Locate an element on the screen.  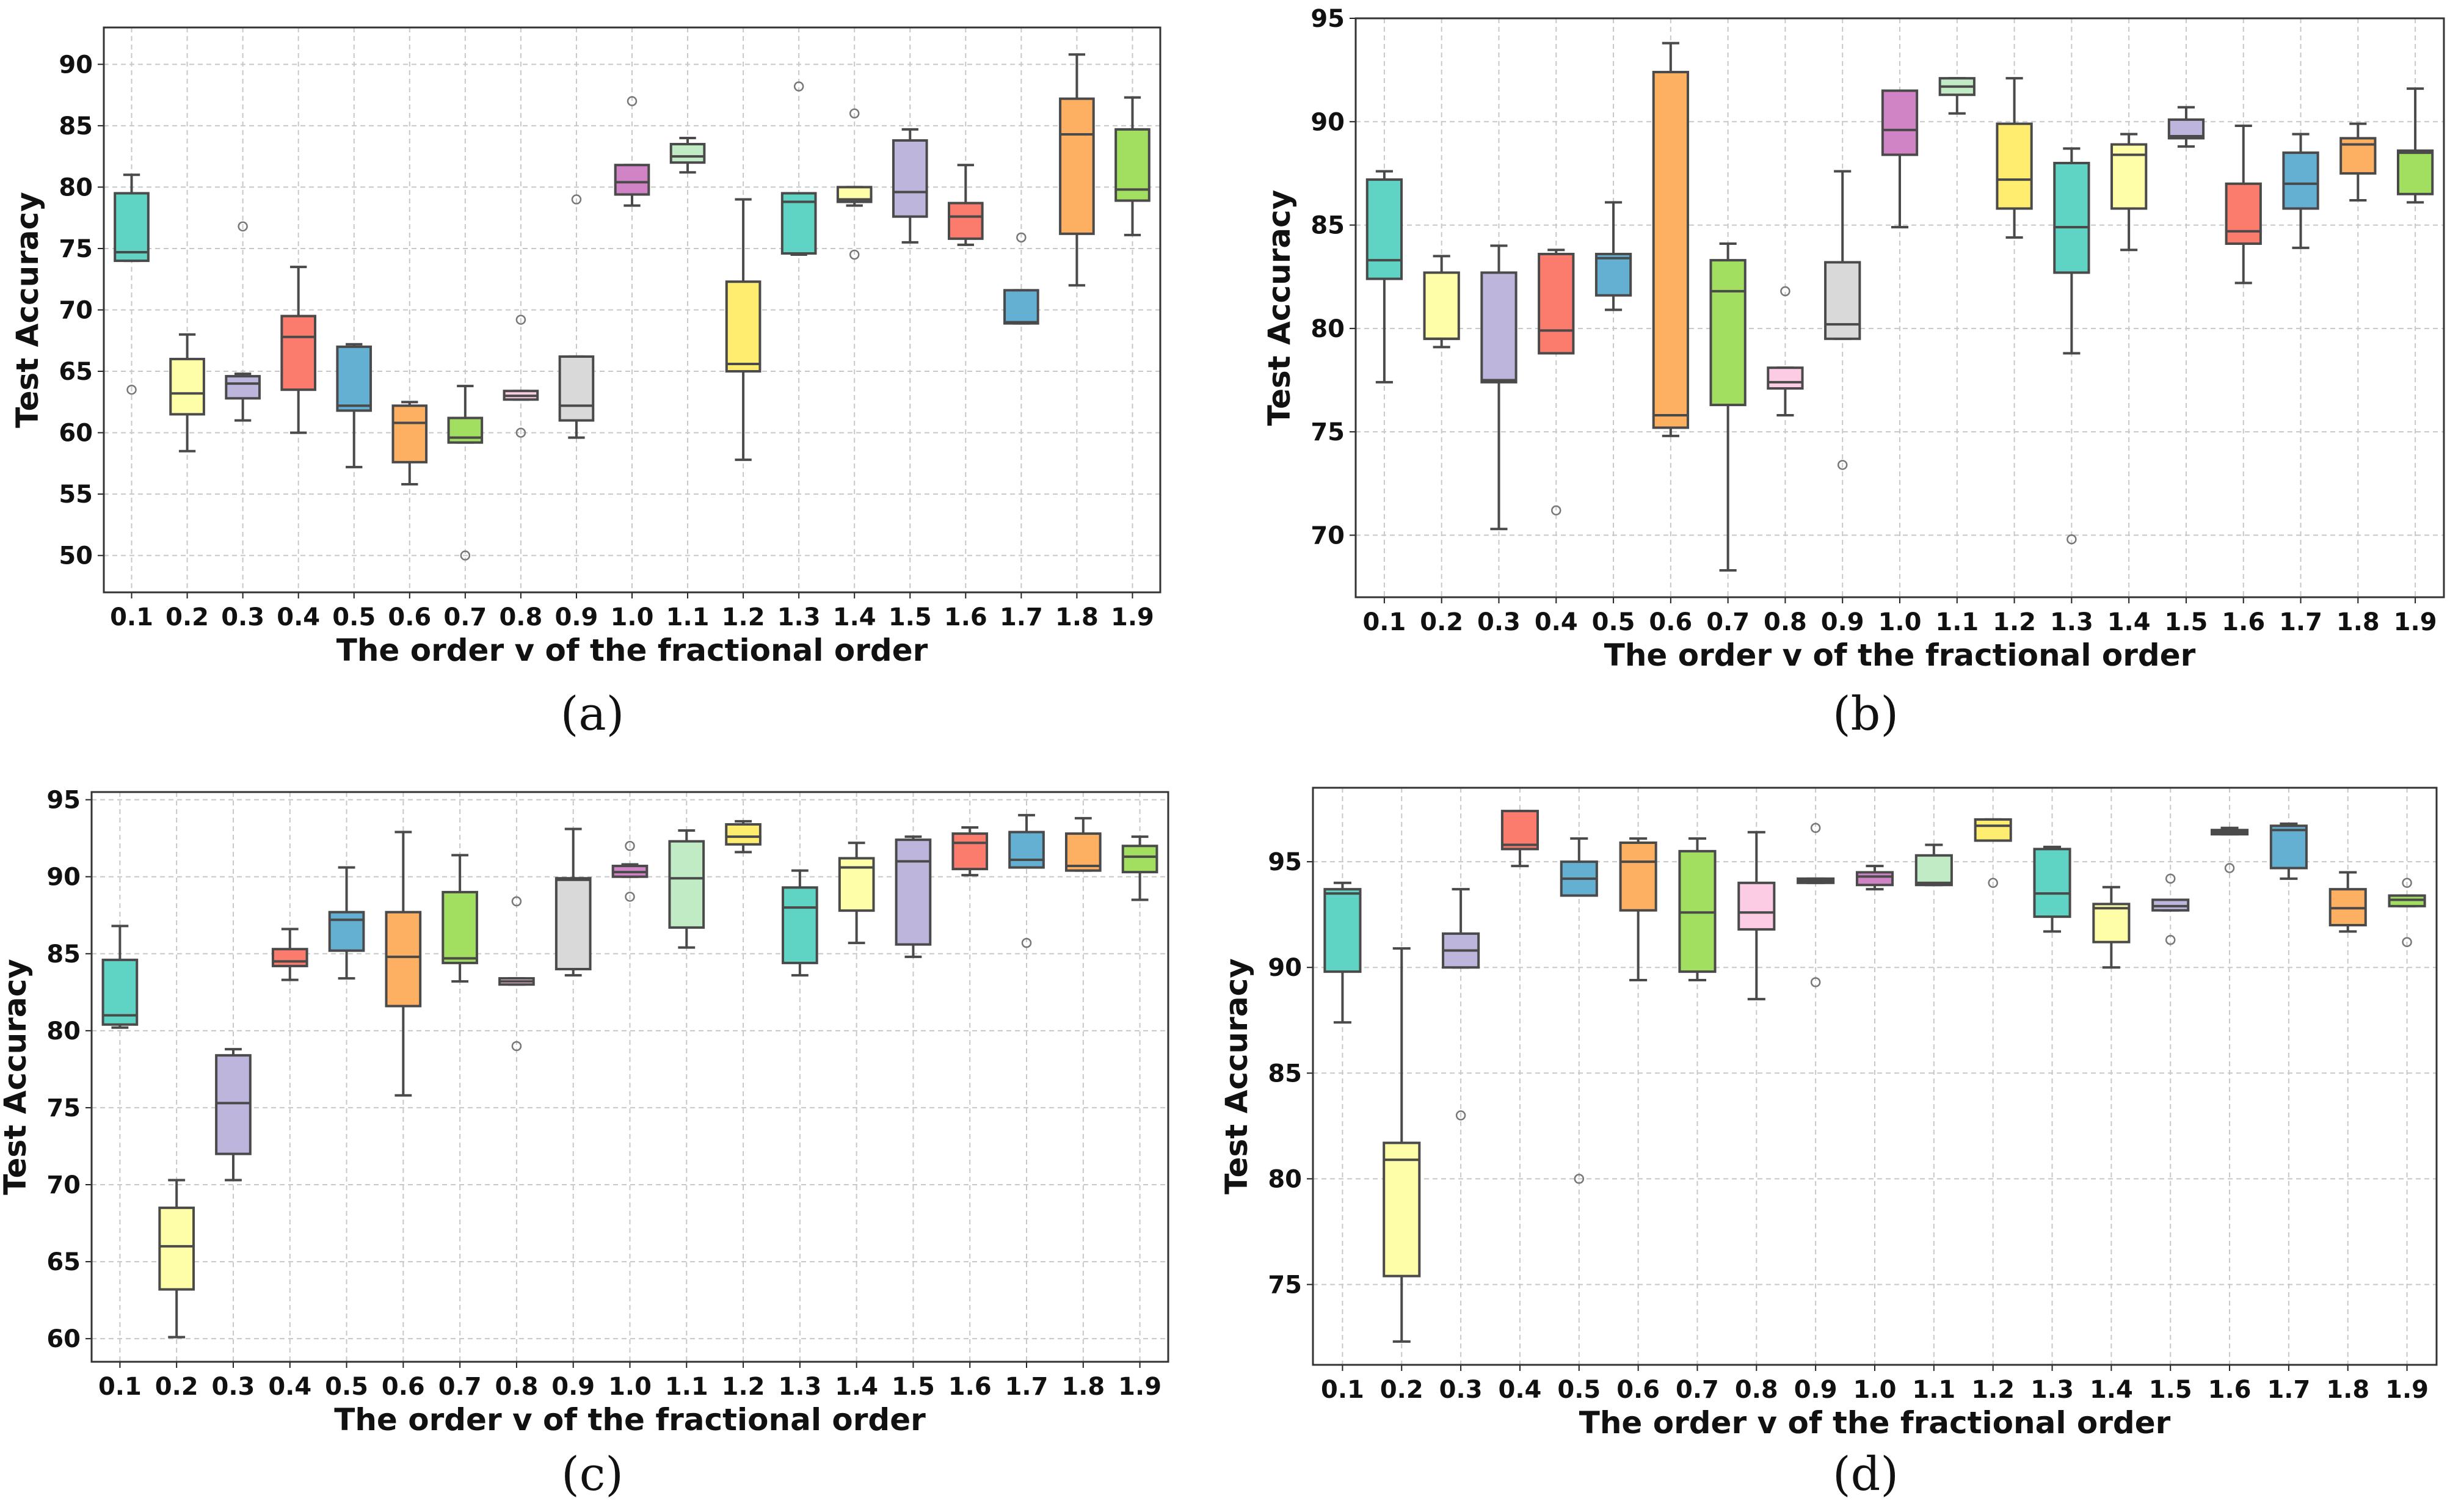
x-tick-label: 1.4 is located at coordinates (2111, 1390).